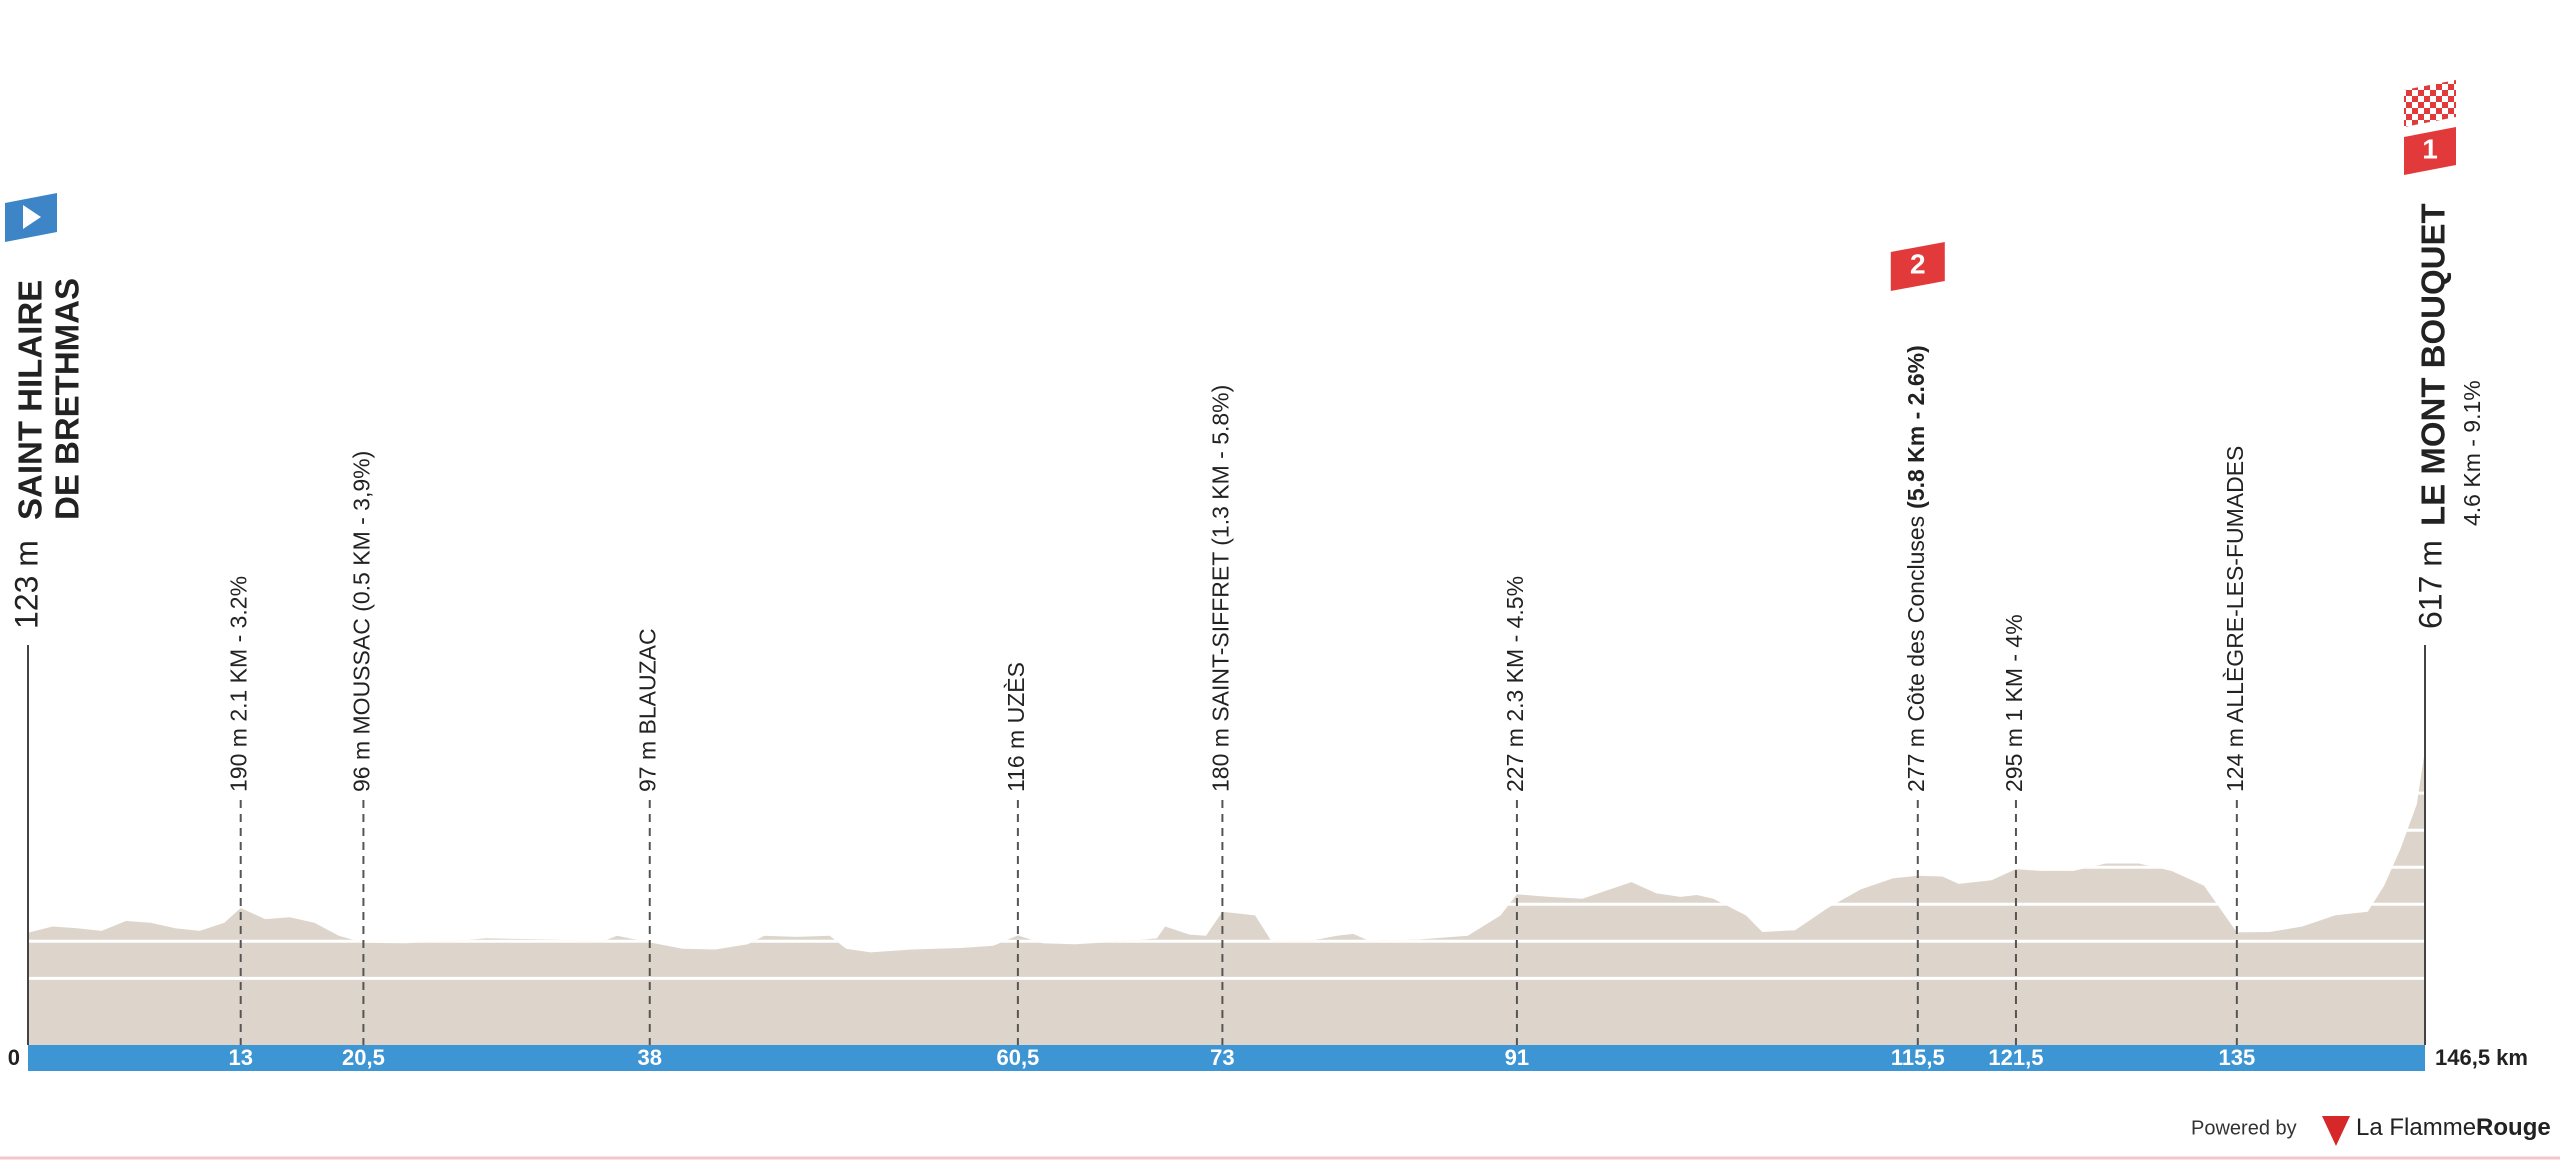 The image size is (2560, 1166). What do you see at coordinates (2433, 364) in the screenshot?
I see `finish-name: LE MONT BOUQUET` at bounding box center [2433, 364].